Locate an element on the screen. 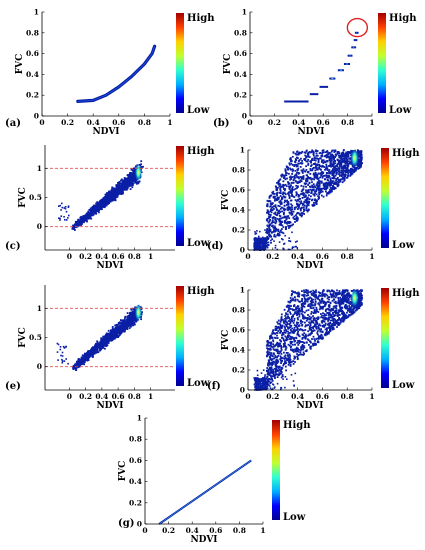 The width and height of the screenshot is (425, 550). y-tick-label: 0 is located at coordinates (244, 116).